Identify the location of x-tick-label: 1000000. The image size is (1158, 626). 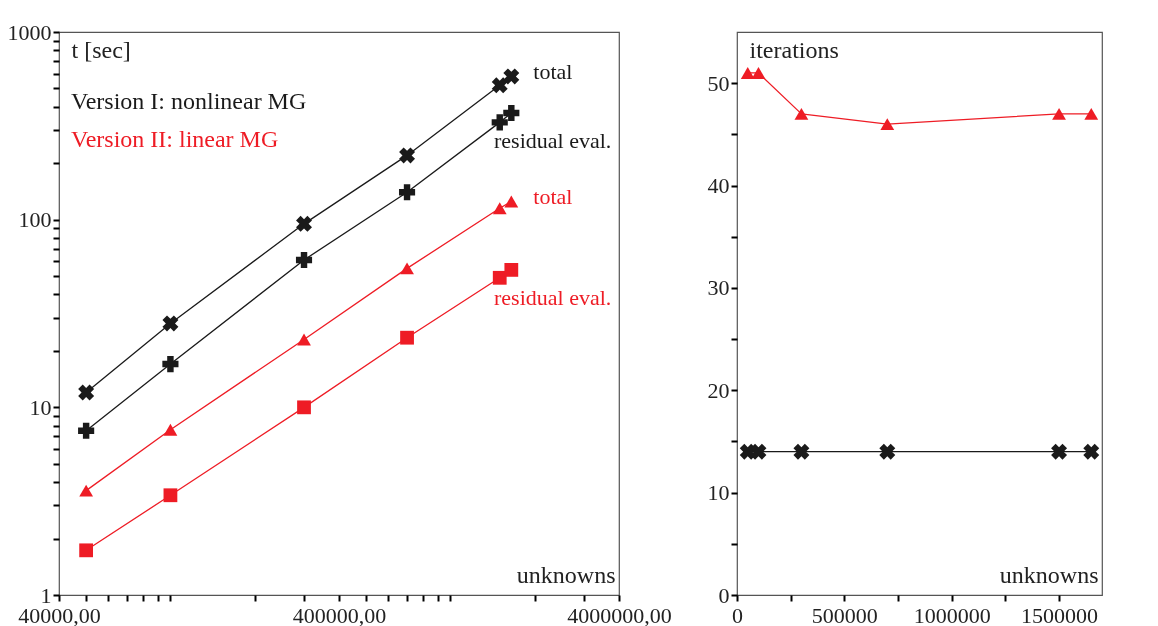
(952, 614).